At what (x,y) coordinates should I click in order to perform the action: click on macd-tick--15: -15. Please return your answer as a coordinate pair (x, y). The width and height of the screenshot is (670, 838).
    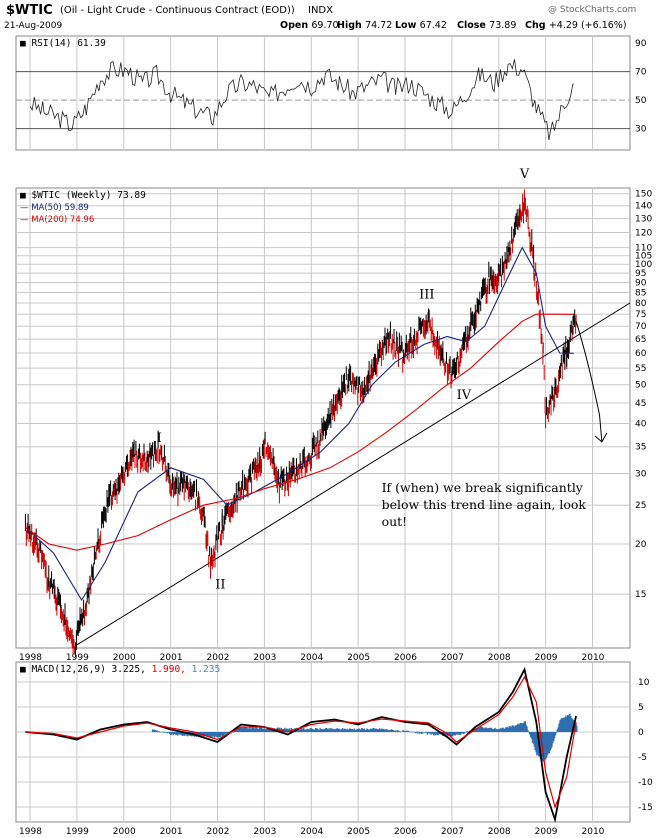
    Looking at the image, I should click on (645, 808).